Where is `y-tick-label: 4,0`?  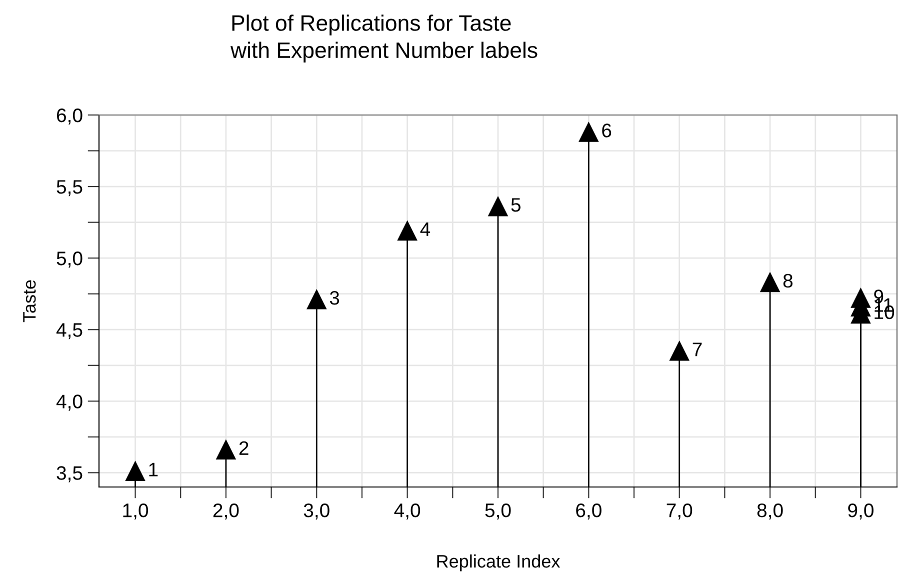 y-tick-label: 4,0 is located at coordinates (69, 402).